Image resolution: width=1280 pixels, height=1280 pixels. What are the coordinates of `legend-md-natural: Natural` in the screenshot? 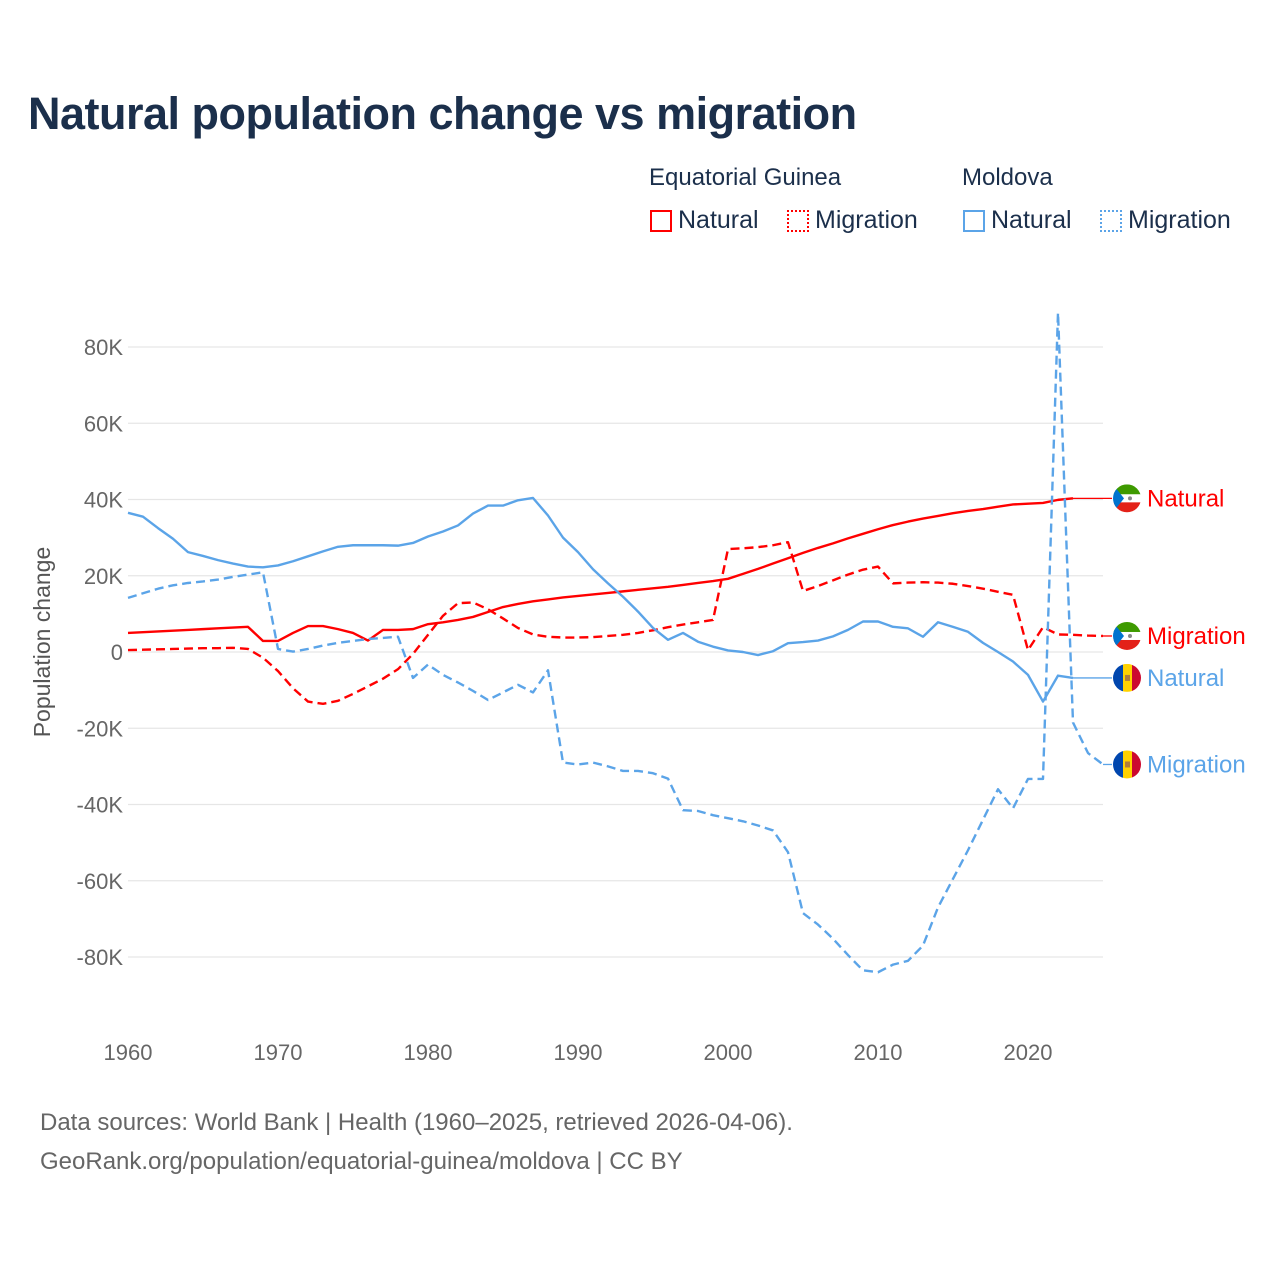 It's located at (1017, 220).